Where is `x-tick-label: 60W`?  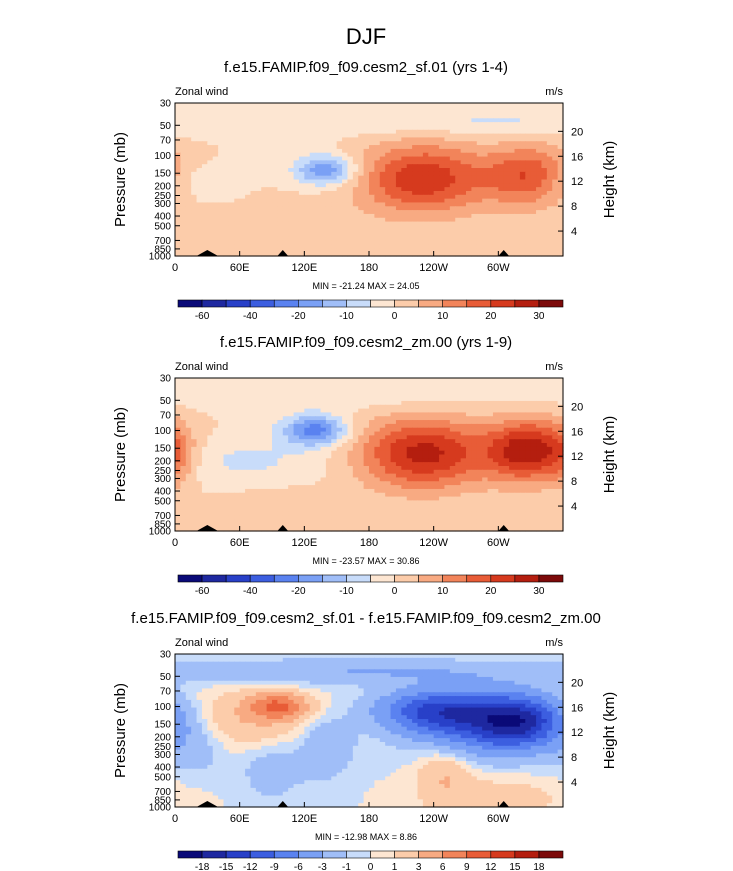
x-tick-label: 60W is located at coordinates (498, 268).